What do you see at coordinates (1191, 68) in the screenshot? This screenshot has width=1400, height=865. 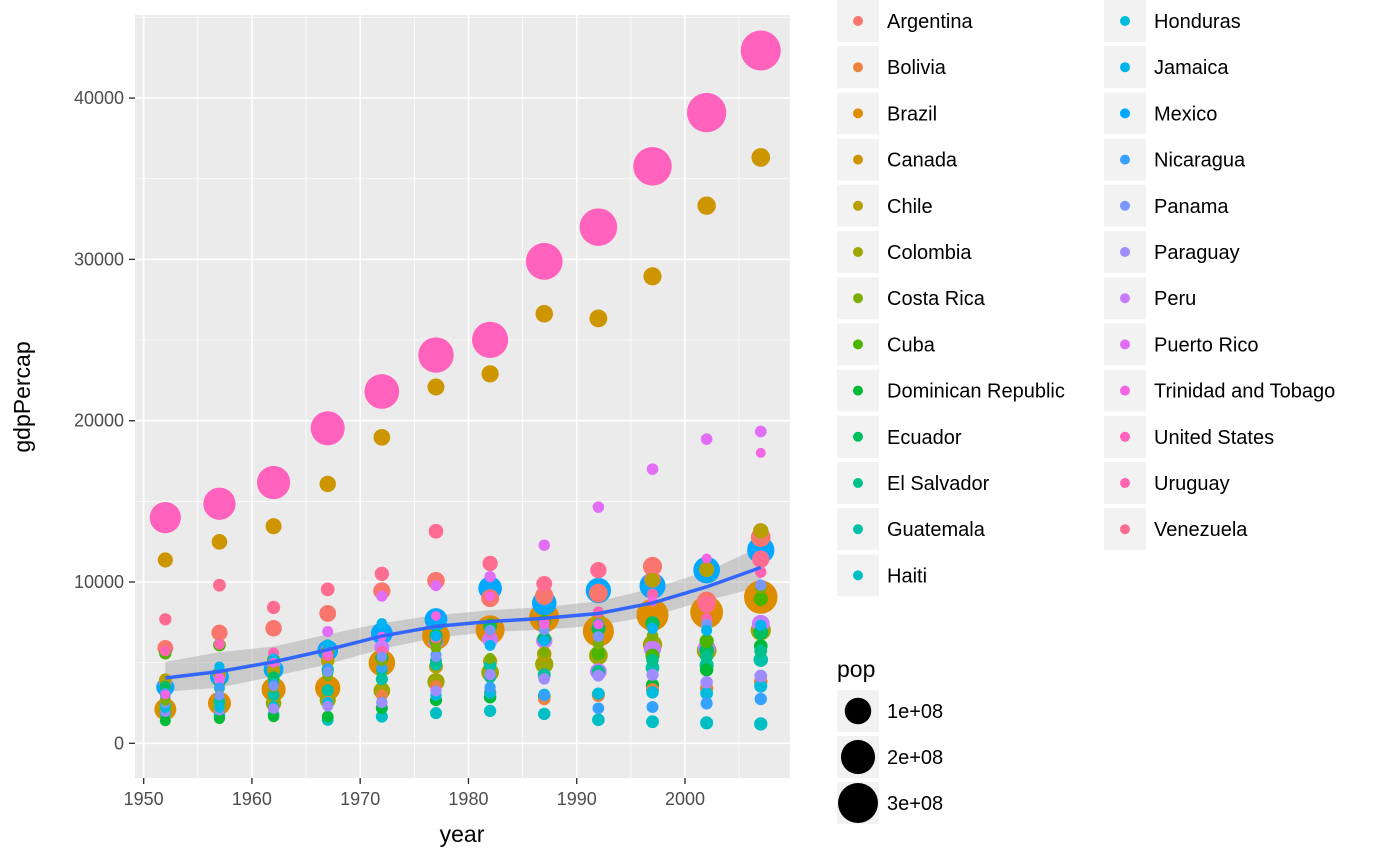 I see `legend-label: Jamaica` at bounding box center [1191, 68].